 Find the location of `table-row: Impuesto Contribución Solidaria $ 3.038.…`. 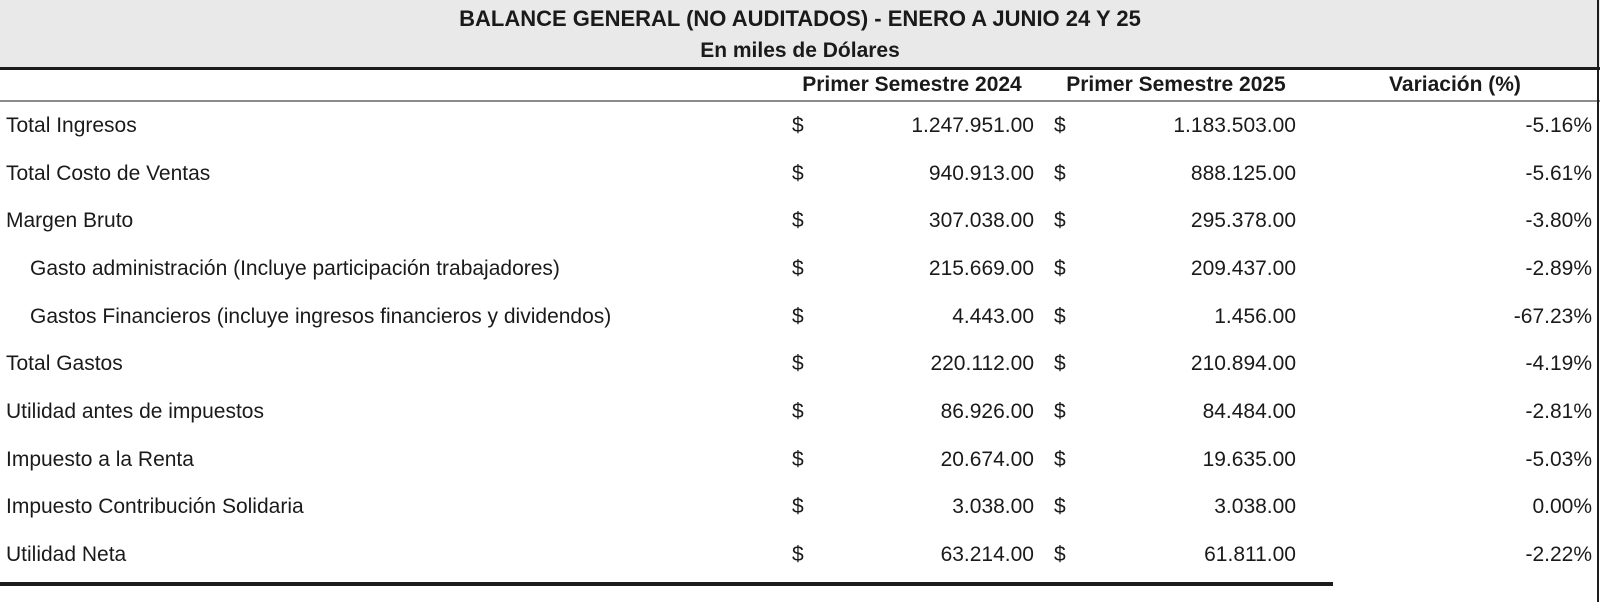

table-row: Impuesto Contribución Solidaria $ 3.038.… is located at coordinates (800, 508).